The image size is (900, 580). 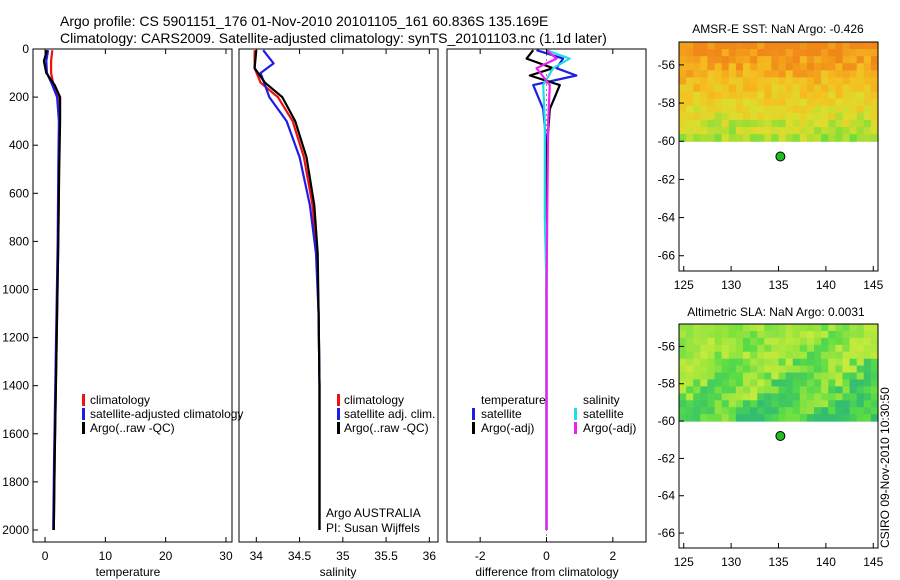 What do you see at coordinates (780, 156) in the screenshot?
I see `sst-argo-position-marker` at bounding box center [780, 156].